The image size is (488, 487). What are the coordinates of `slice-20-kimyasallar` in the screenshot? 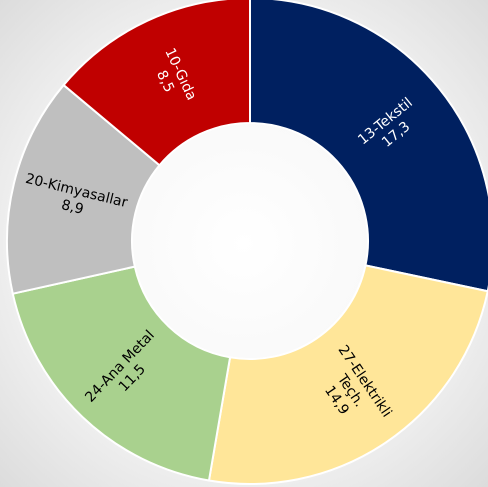 It's located at (83, 189).